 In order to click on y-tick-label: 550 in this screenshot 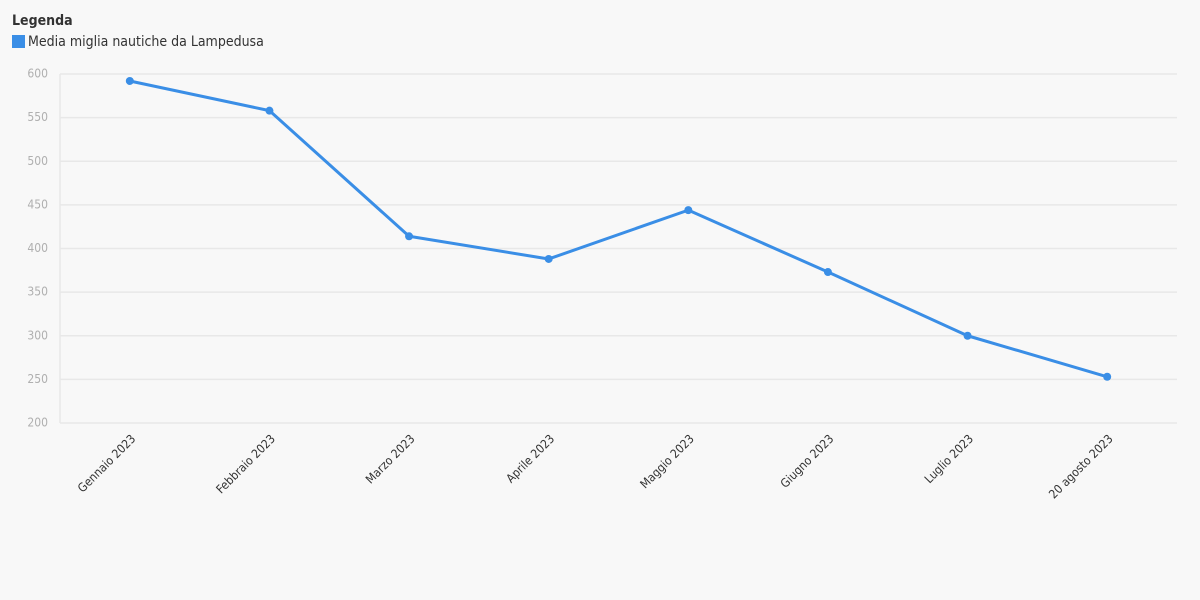, I will do `click(37, 117)`.